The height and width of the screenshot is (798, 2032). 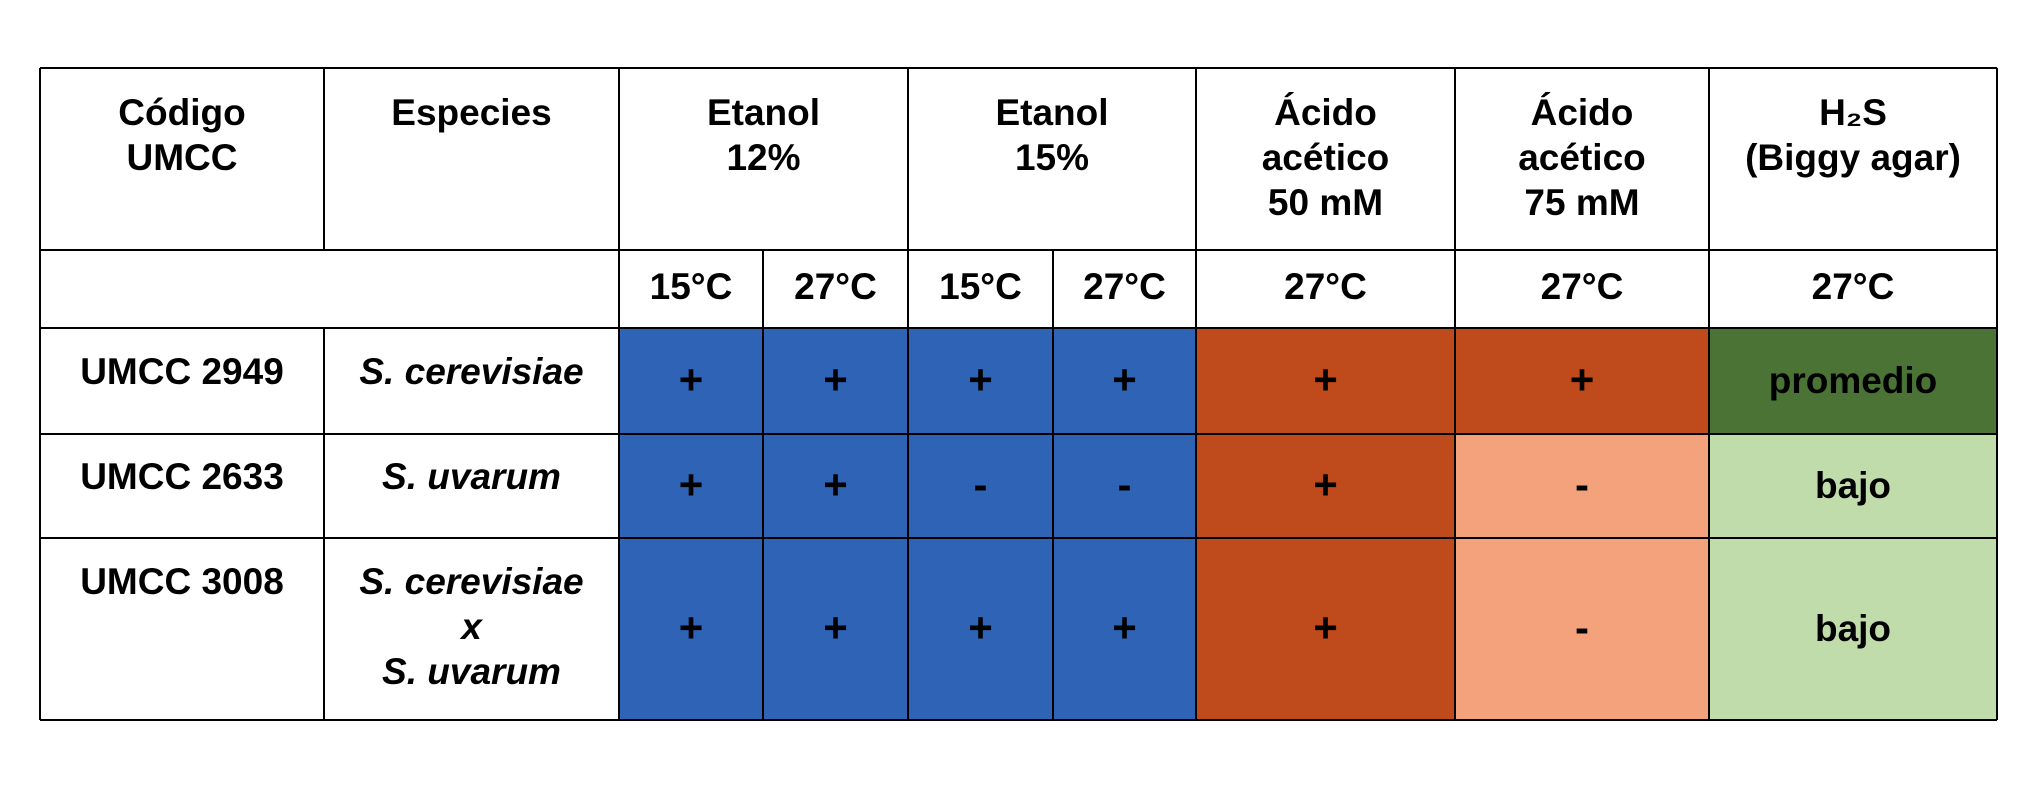 I want to click on result-value: promedio, so click(x=1853, y=380).